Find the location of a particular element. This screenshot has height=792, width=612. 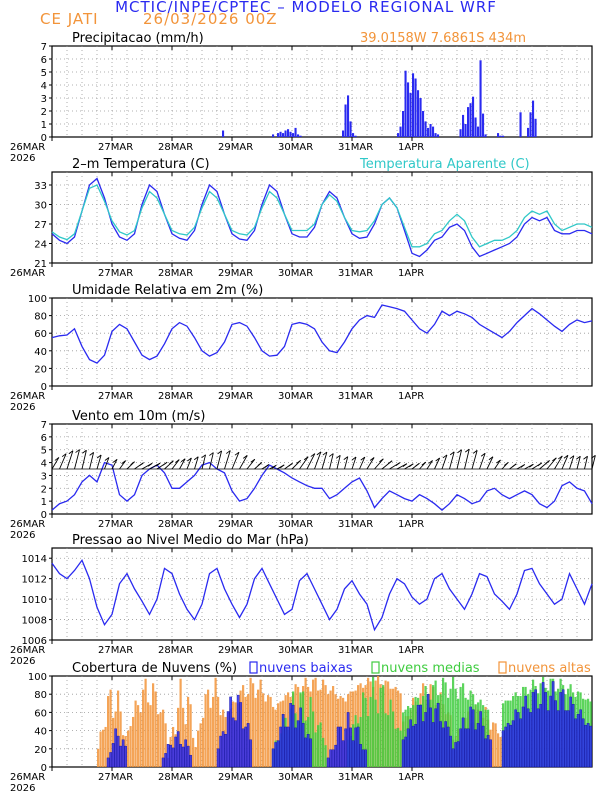

panel-title: Pressao ao Nivel Medio do Mar (hPa) is located at coordinates (190, 540).